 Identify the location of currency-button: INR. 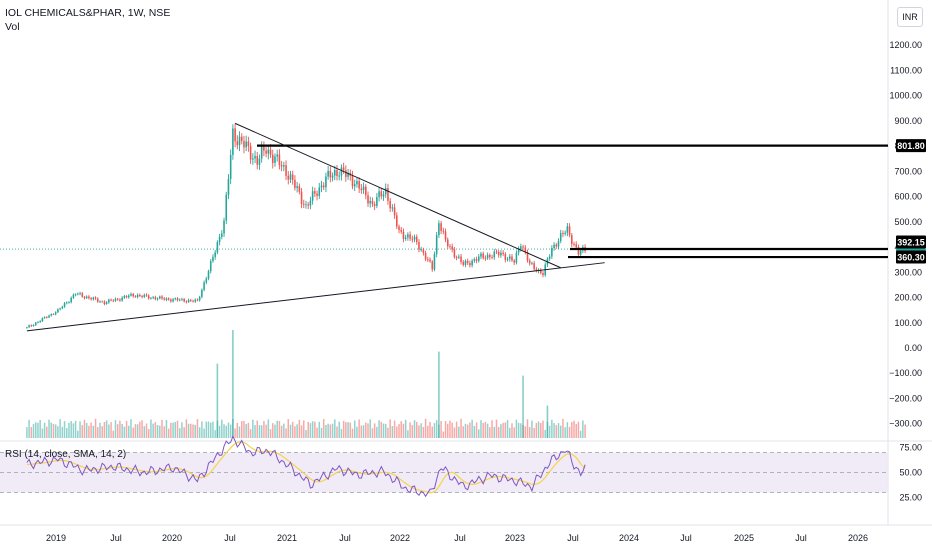
(910, 17).